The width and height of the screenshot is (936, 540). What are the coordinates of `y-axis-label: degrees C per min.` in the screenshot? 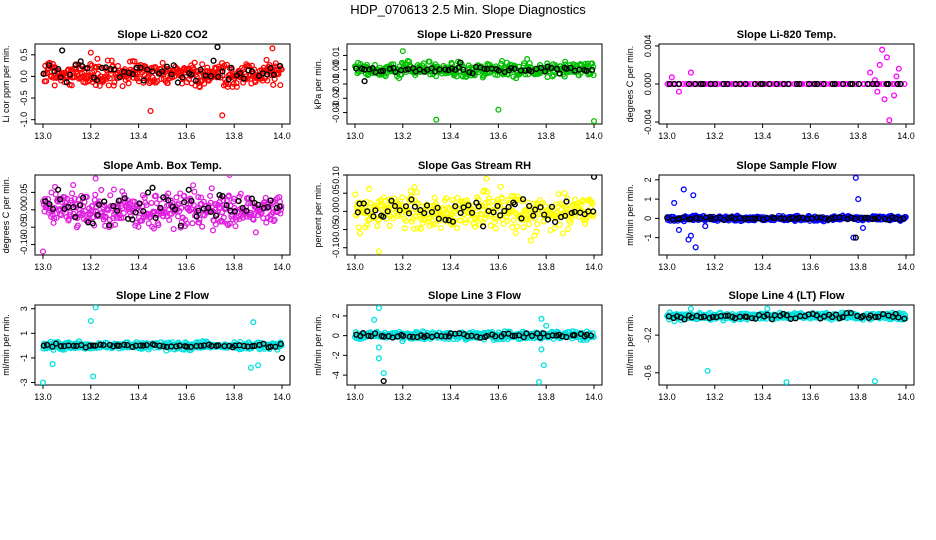 It's located at (630, 84).